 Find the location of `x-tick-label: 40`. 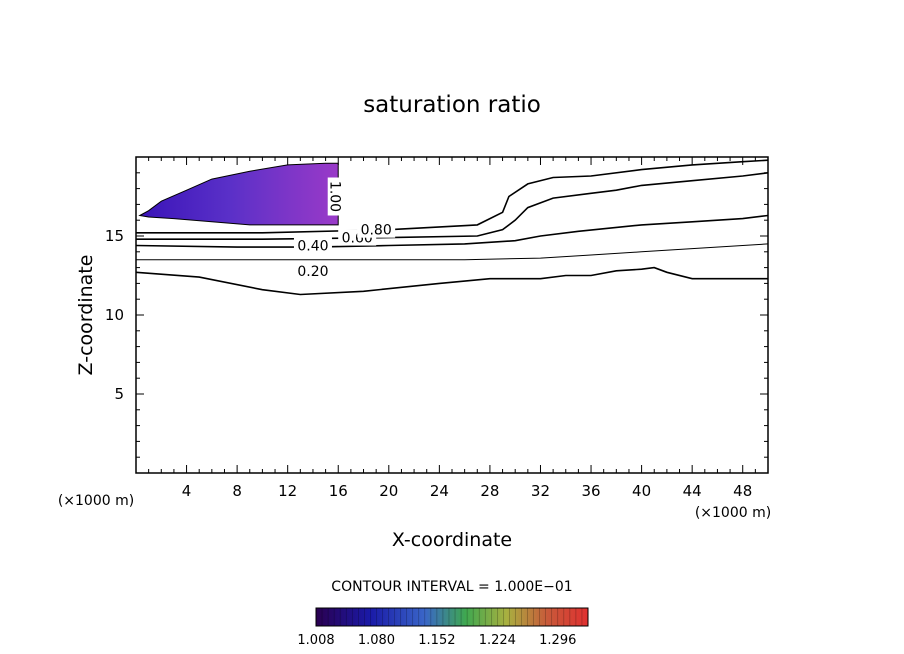

x-tick-label: 40 is located at coordinates (641, 491).